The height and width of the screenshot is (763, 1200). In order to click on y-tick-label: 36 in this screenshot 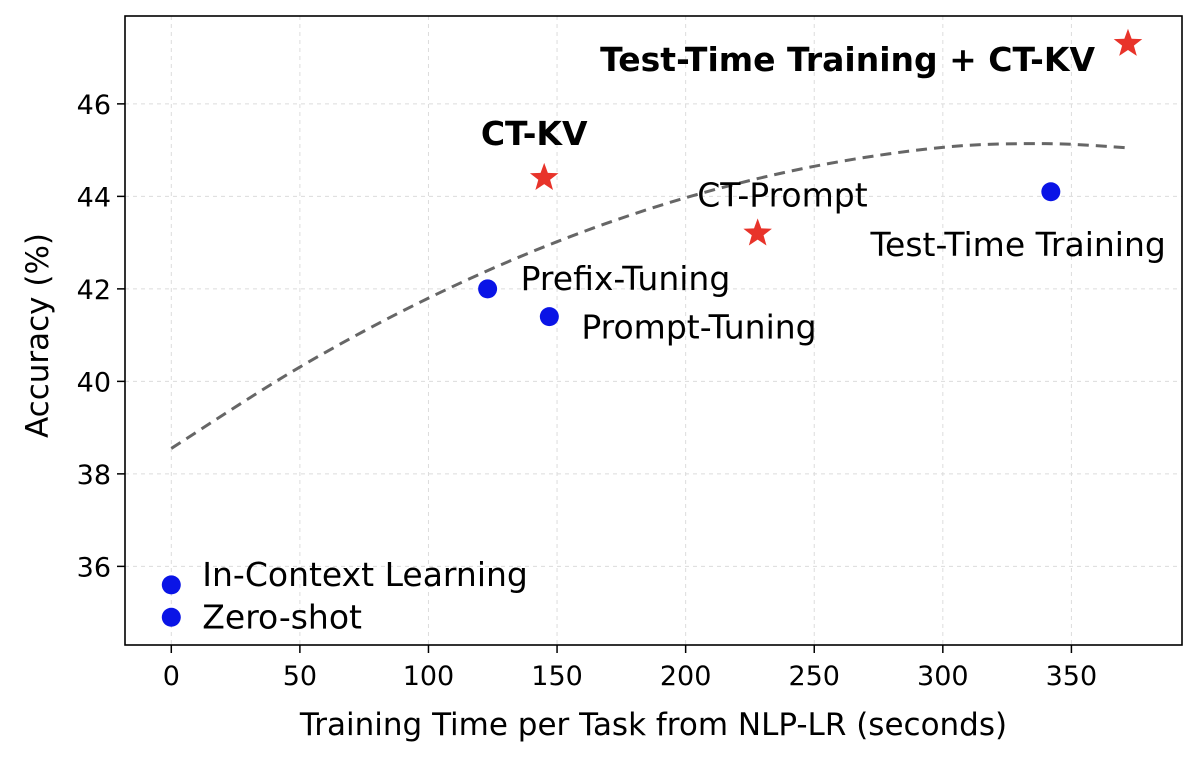, I will do `click(94, 567)`.